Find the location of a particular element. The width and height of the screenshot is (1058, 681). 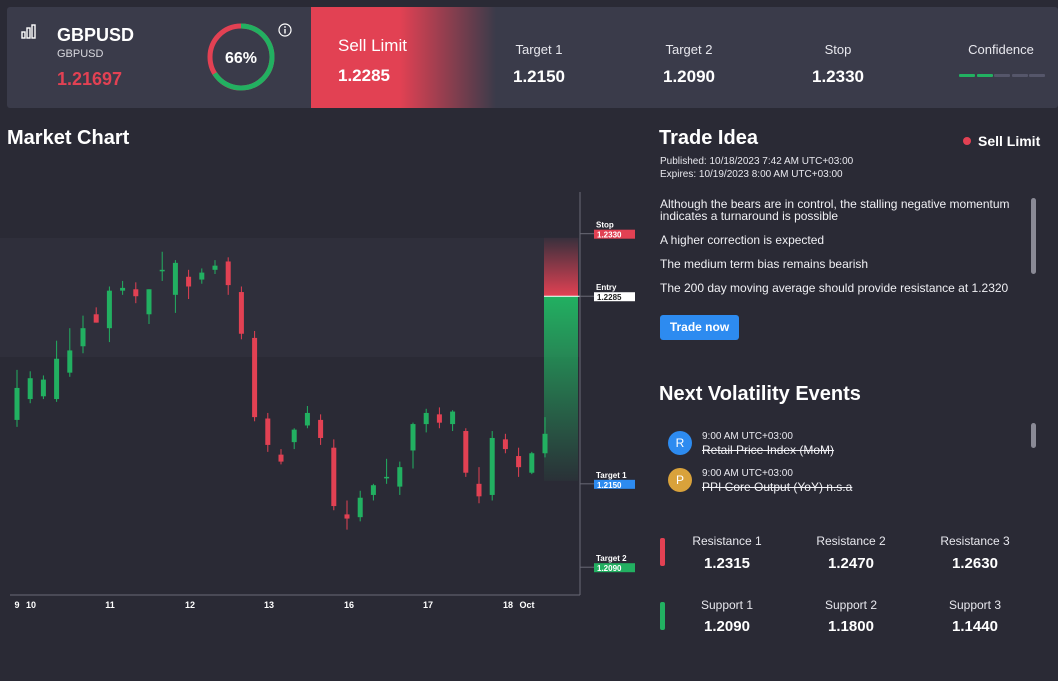

info-icon is located at coordinates (285, 30).